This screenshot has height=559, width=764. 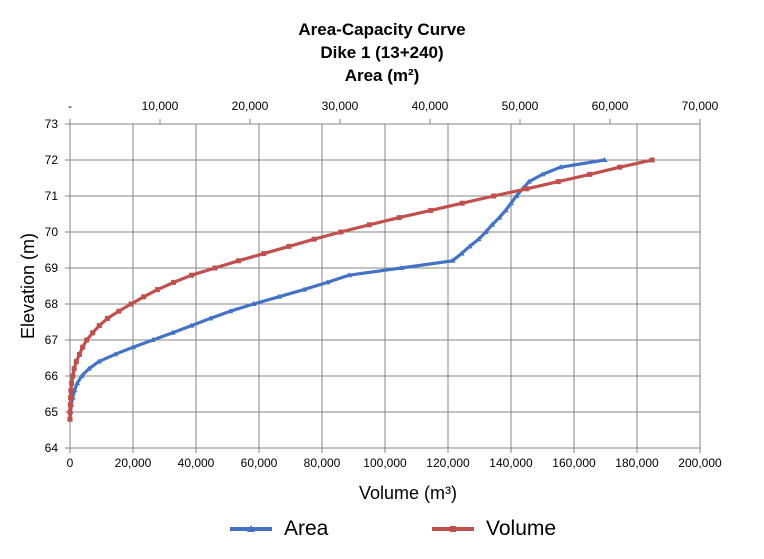 I want to click on chart-title: Area-Capacity Curve, so click(x=382, y=29).